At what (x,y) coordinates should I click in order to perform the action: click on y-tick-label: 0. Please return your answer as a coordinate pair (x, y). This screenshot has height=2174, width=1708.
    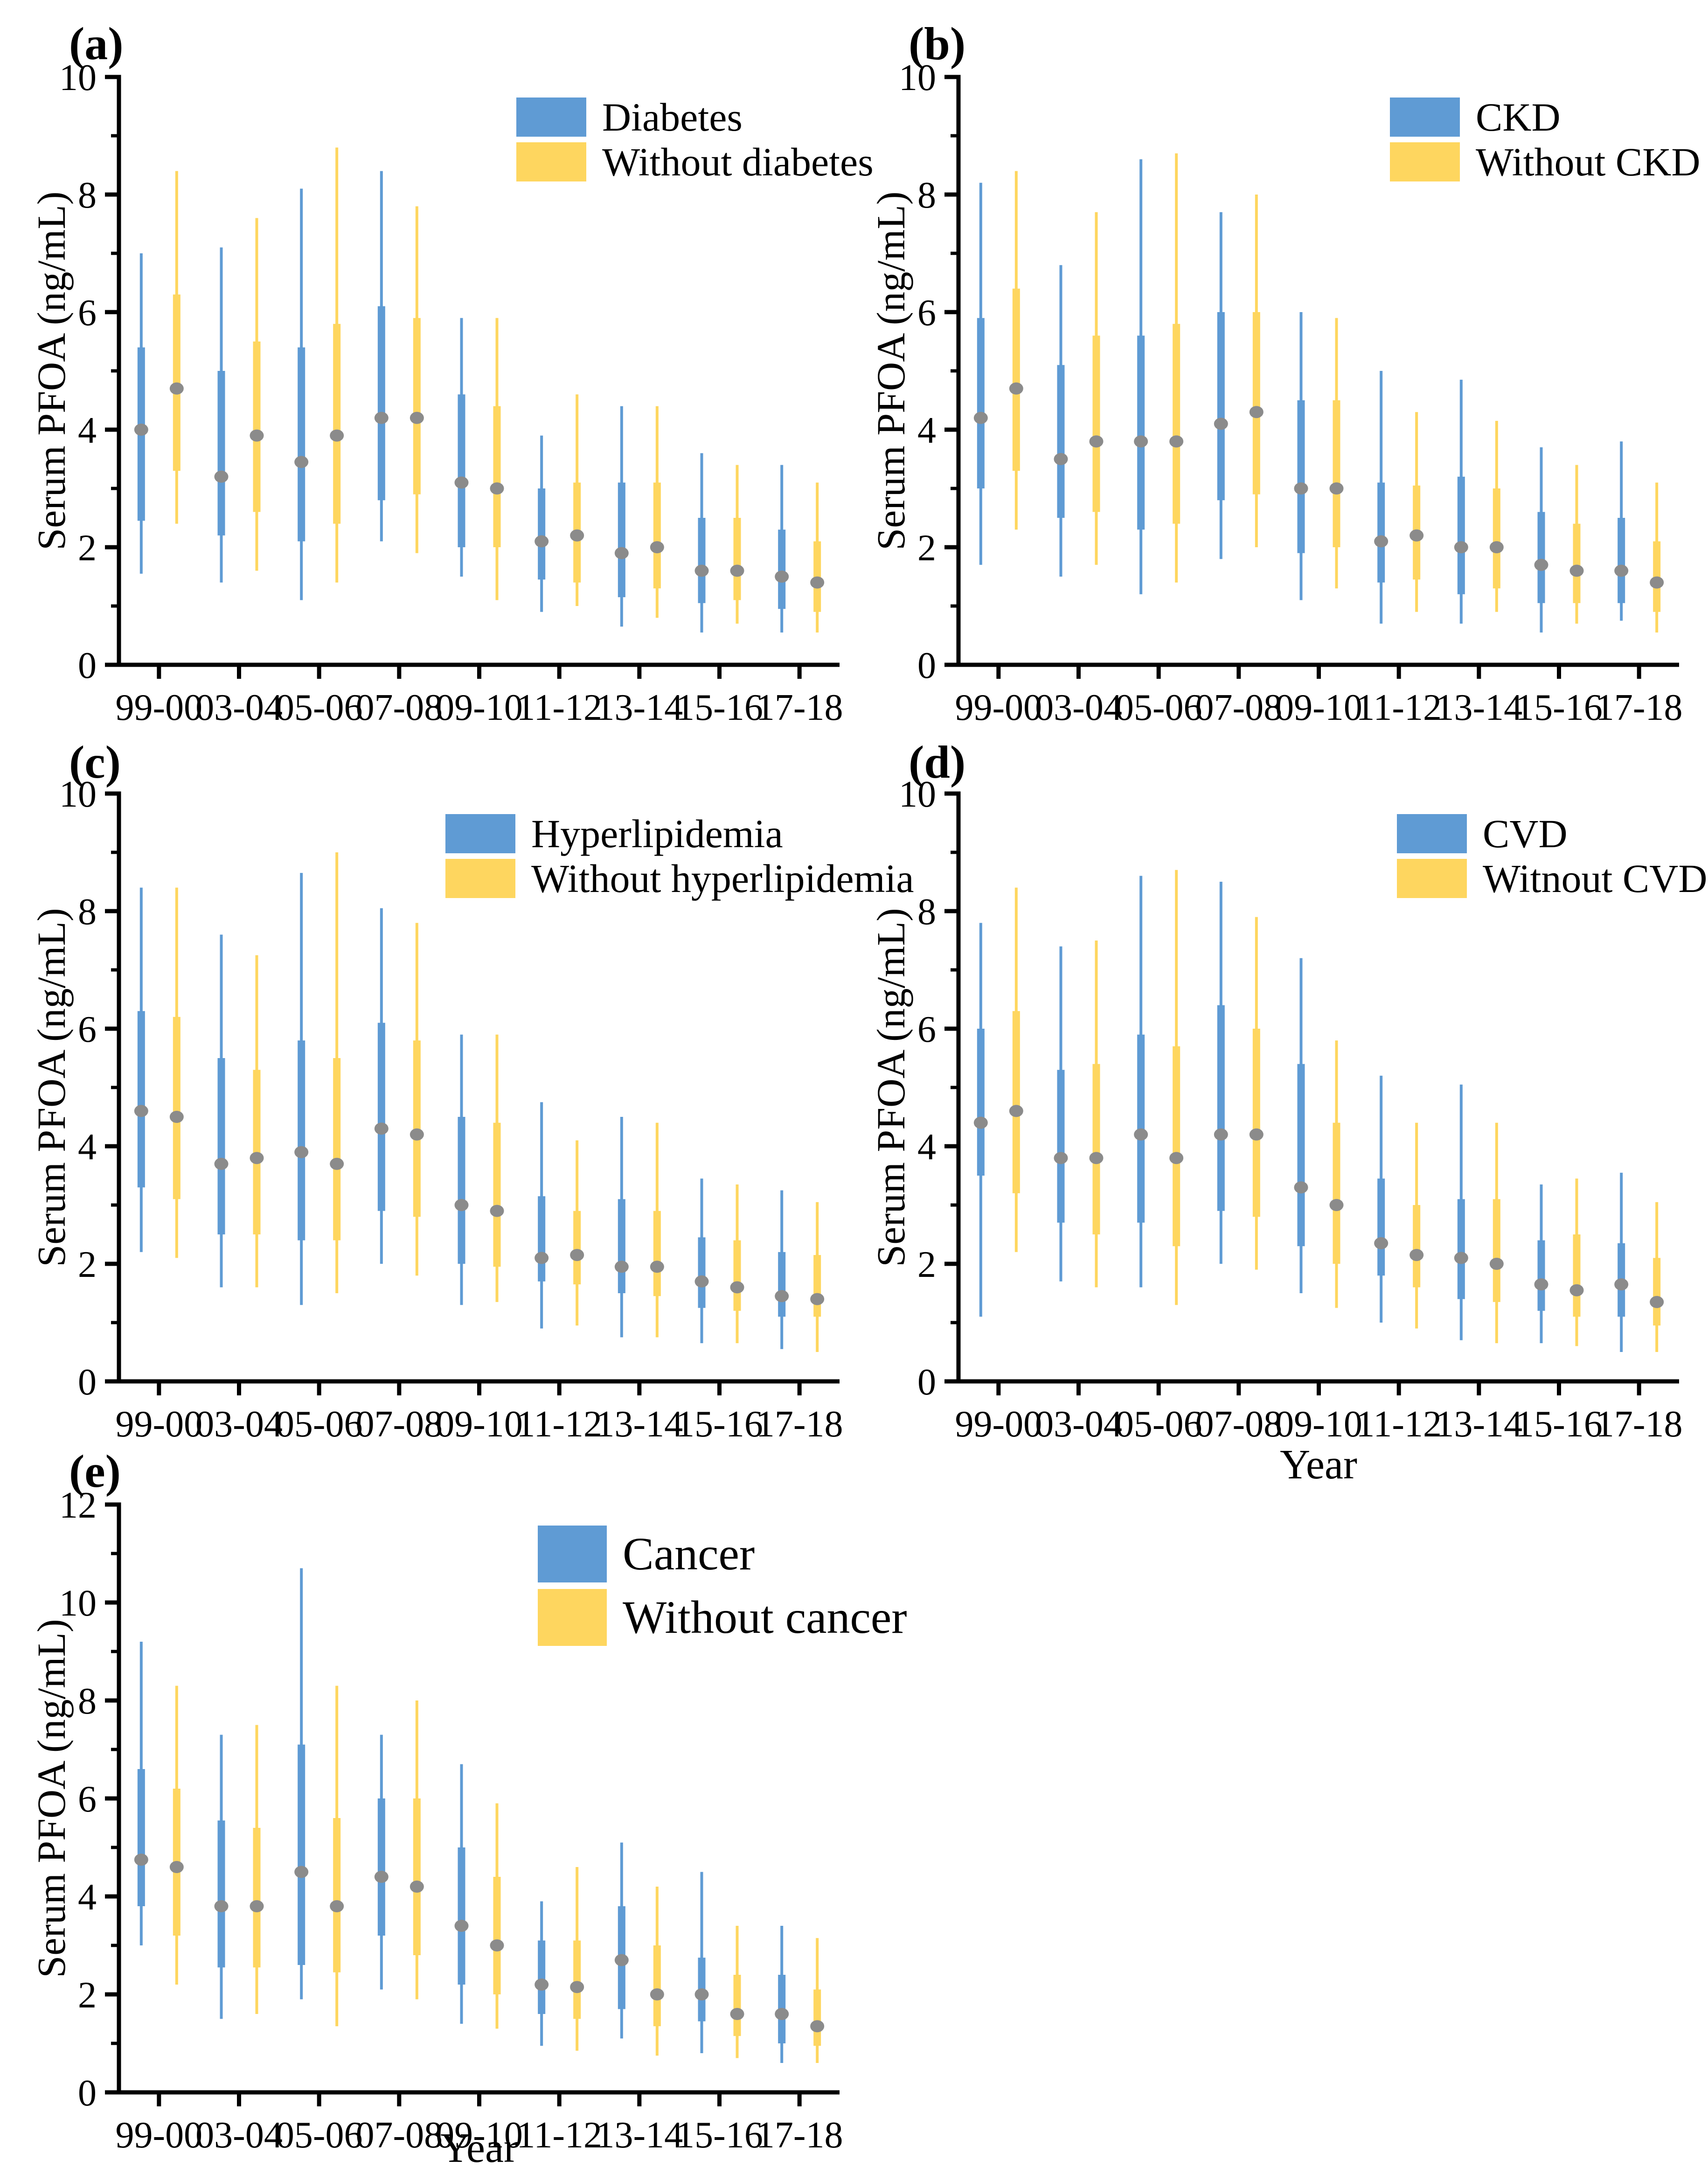
    Looking at the image, I should click on (88, 665).